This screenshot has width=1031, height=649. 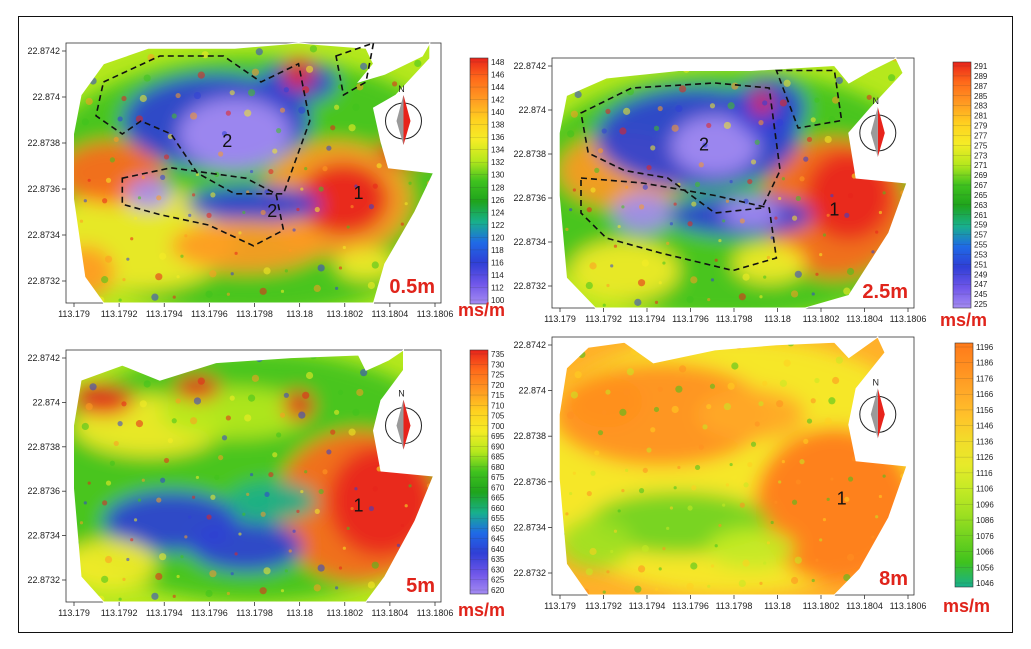 I want to click on svg-text: N, so click(x=401, y=394).